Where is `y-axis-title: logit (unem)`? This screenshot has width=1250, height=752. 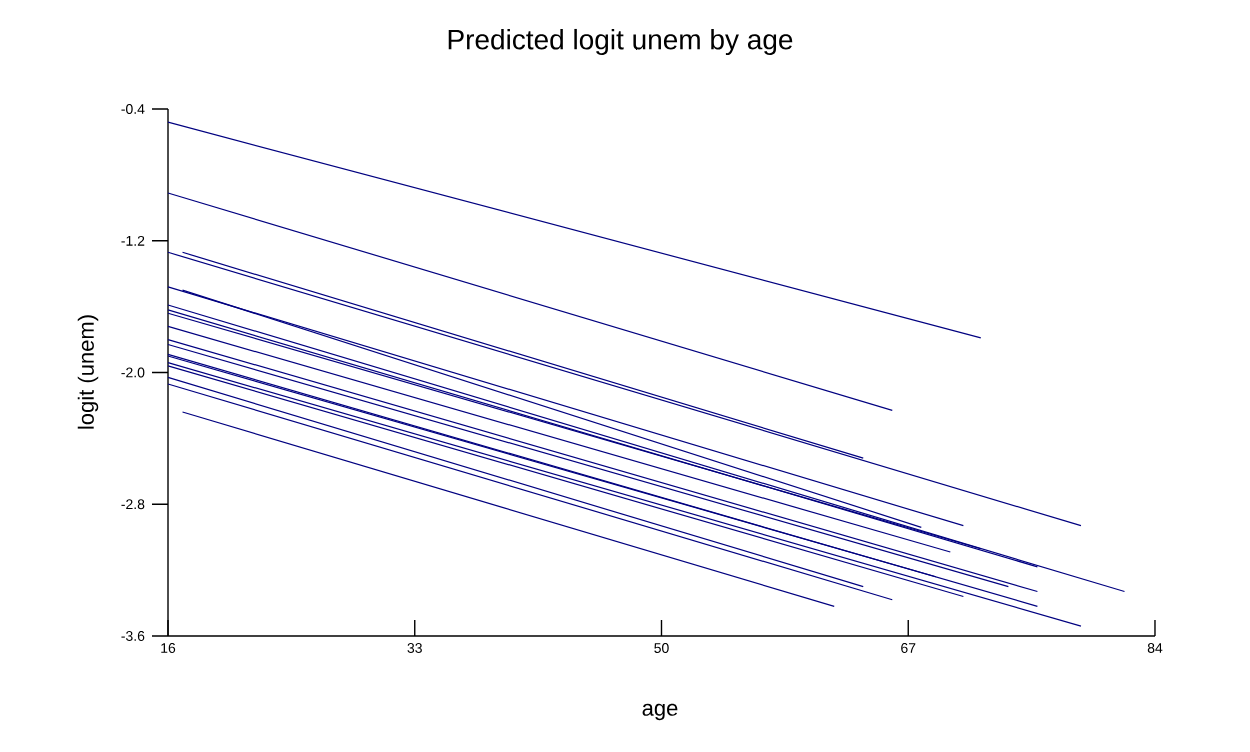
y-axis-title: logit (unem) is located at coordinates (88, 372).